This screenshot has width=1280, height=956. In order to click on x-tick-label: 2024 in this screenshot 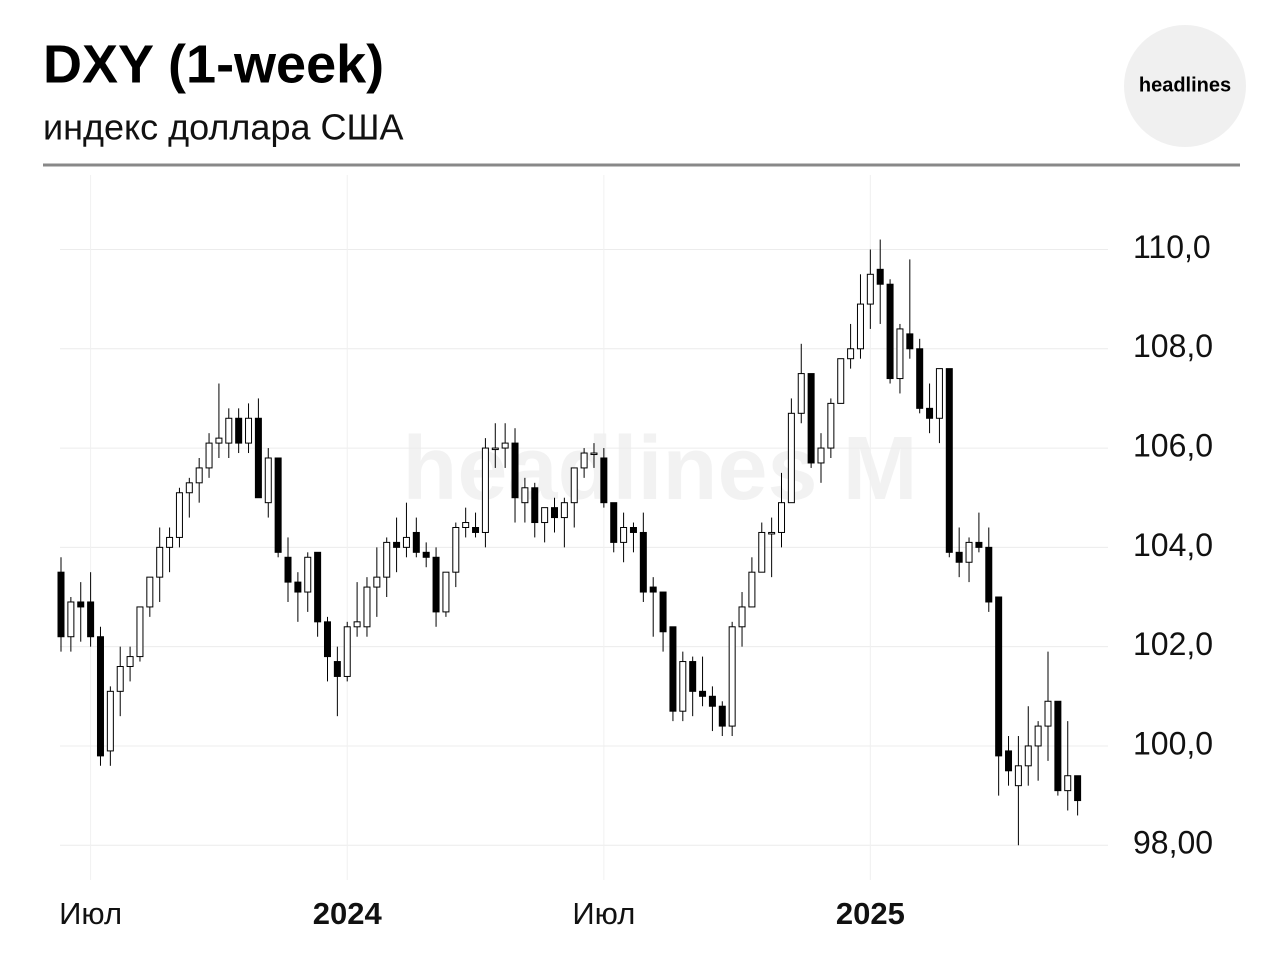, I will do `click(348, 913)`.